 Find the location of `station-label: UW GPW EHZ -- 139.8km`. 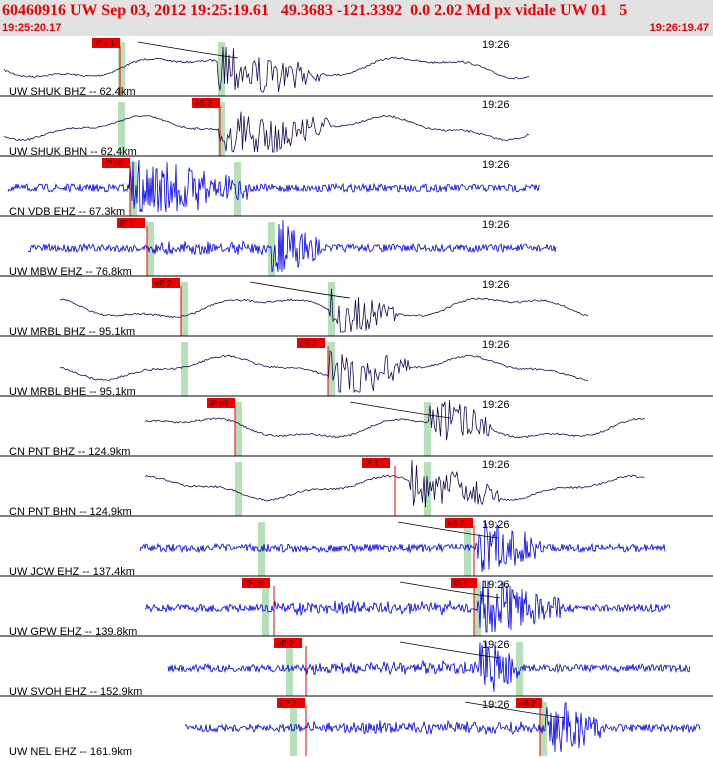

station-label: UW GPW EHZ -- 139.8km is located at coordinates (73, 632).